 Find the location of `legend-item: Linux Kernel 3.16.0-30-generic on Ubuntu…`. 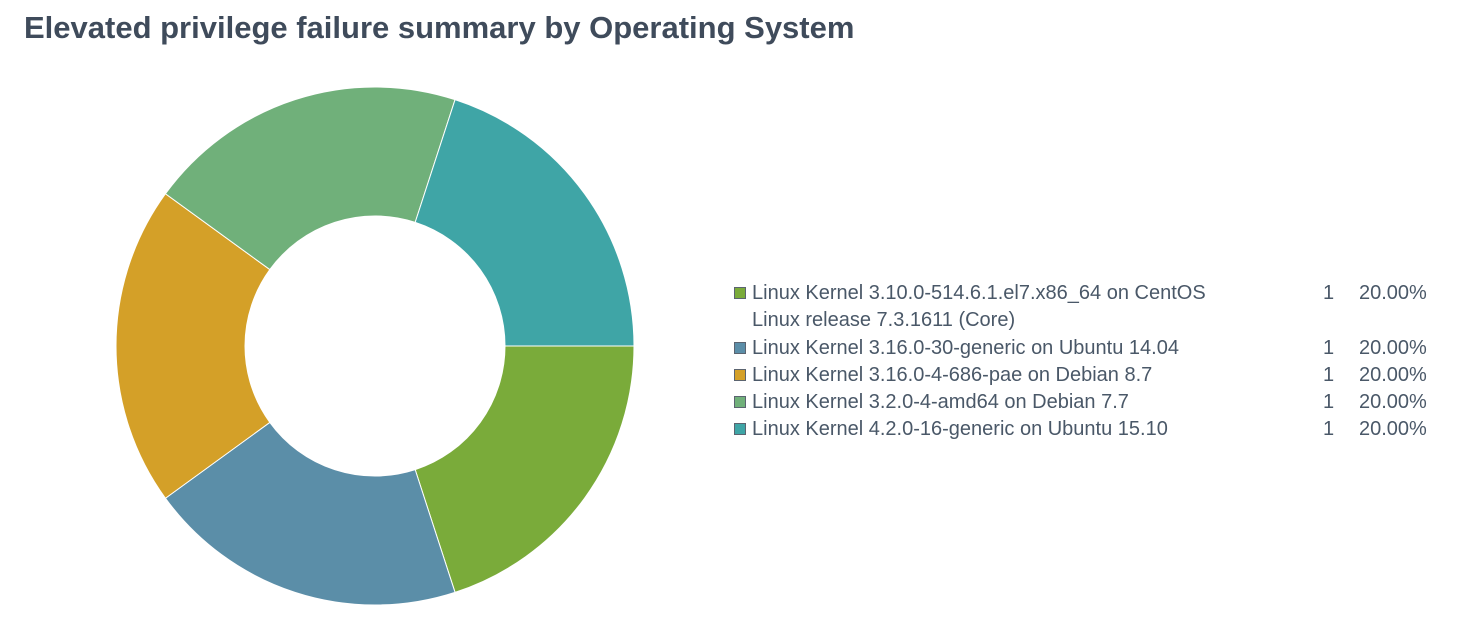

legend-item: Linux Kernel 3.16.0-30-generic on Ubuntu… is located at coordinates (1083, 348).